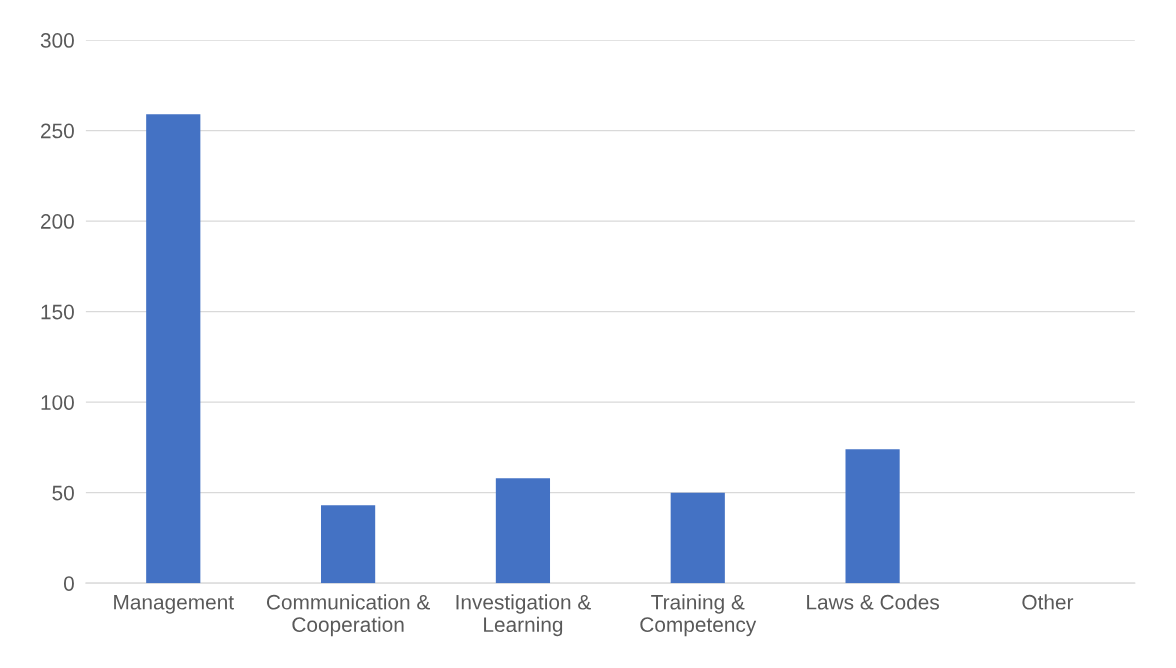 Image resolution: width=1176 pixels, height=668 pixels. I want to click on y-tick-label: 0, so click(68, 583).